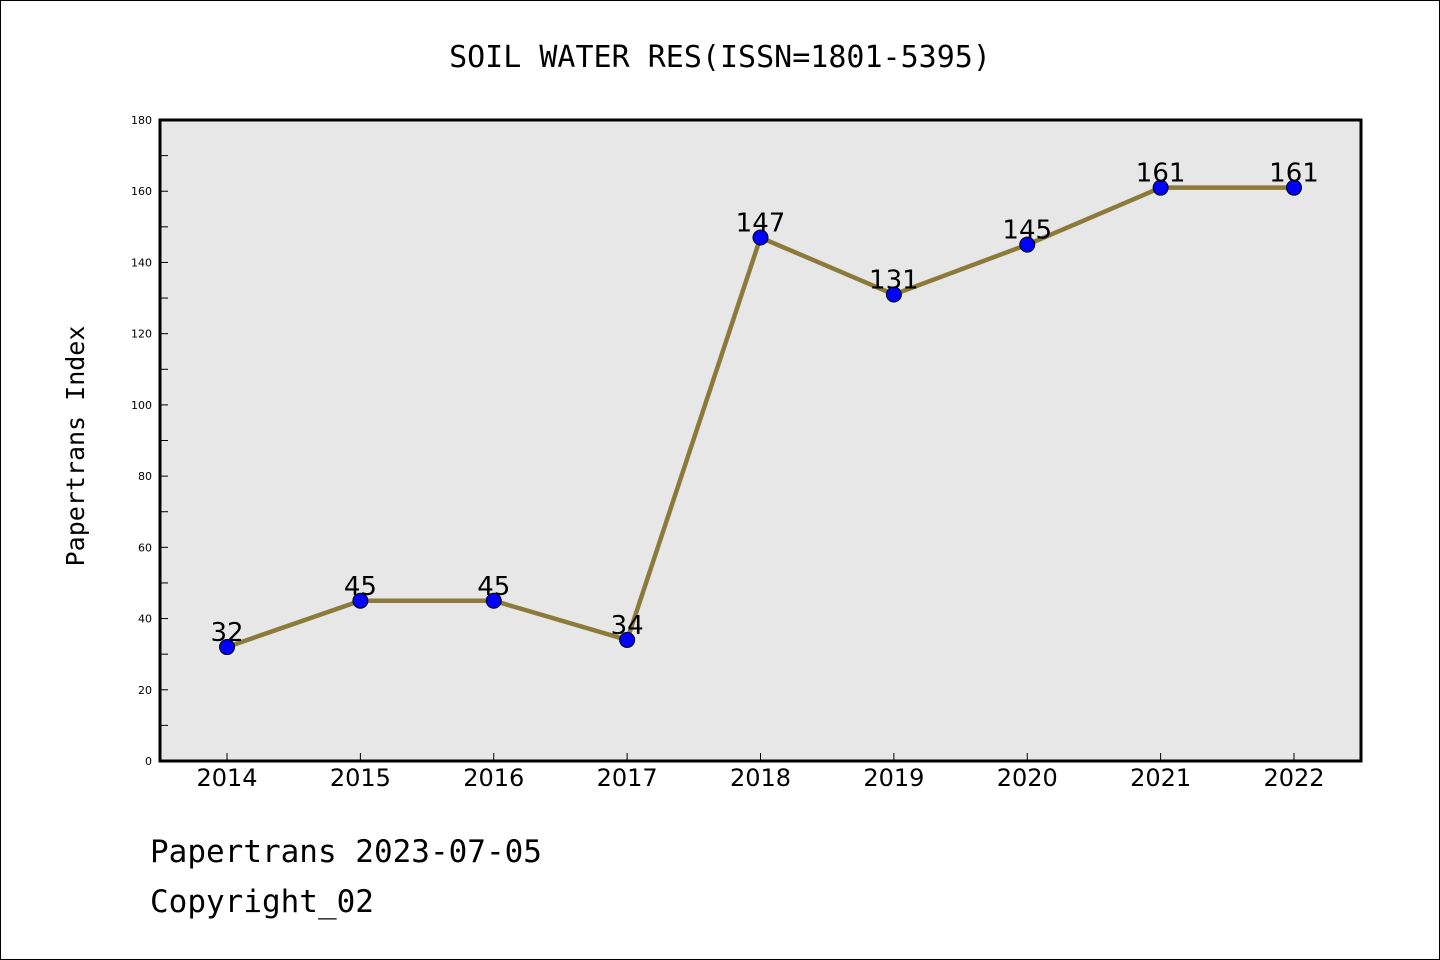  I want to click on x-tick-label: 2017, so click(627, 778).